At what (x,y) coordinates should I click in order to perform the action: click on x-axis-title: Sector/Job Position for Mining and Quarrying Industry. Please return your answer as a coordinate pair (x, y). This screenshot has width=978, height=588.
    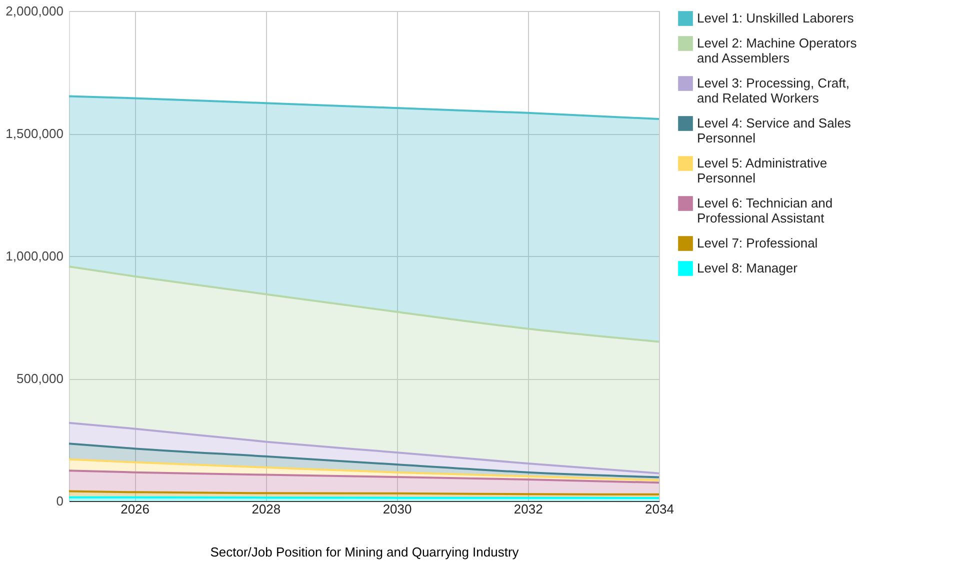
    Looking at the image, I should click on (365, 552).